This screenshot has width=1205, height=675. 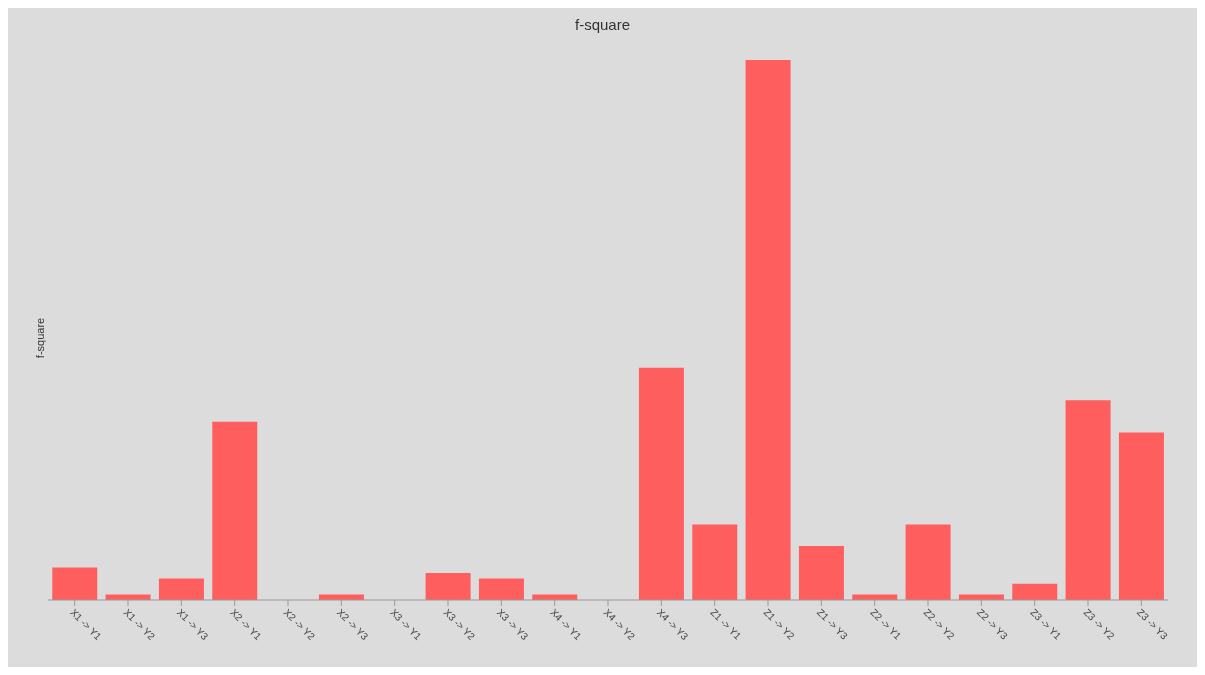 What do you see at coordinates (86, 624) in the screenshot?
I see `x-tick-label: X1 -> Y1` at bounding box center [86, 624].